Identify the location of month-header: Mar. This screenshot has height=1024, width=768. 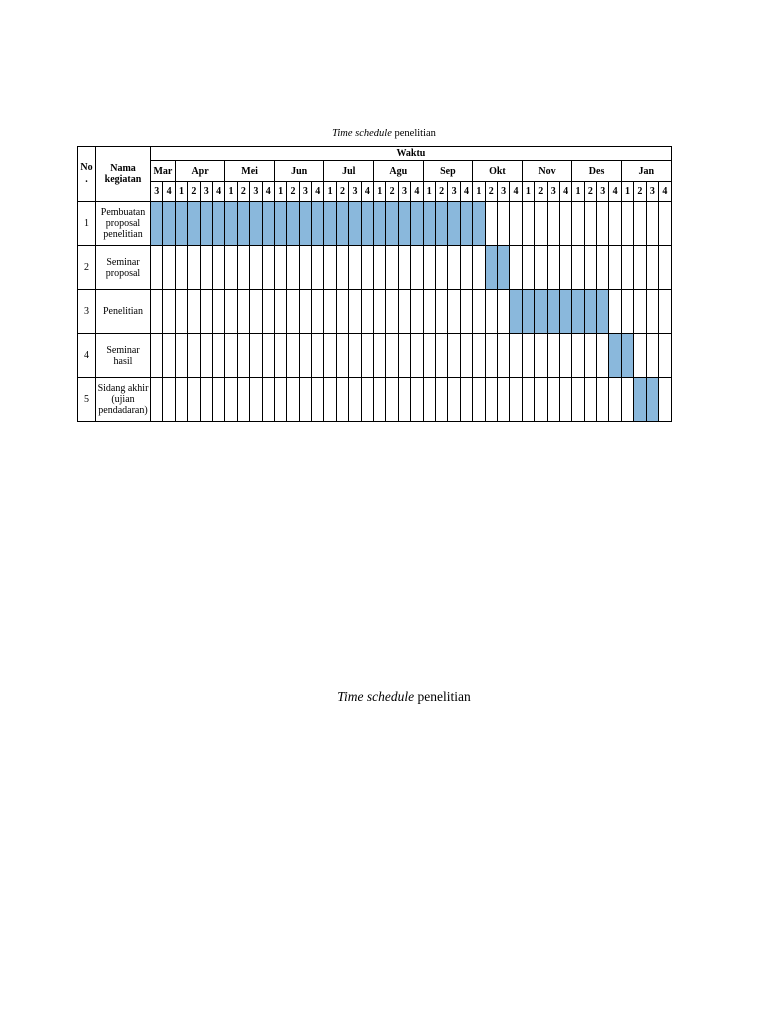
(163, 171).